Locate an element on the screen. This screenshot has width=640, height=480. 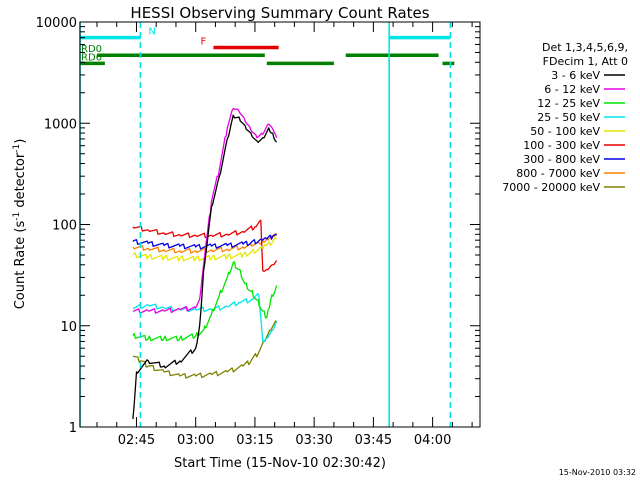
y-tick-label-4: 10000 is located at coordinates (56, 23).